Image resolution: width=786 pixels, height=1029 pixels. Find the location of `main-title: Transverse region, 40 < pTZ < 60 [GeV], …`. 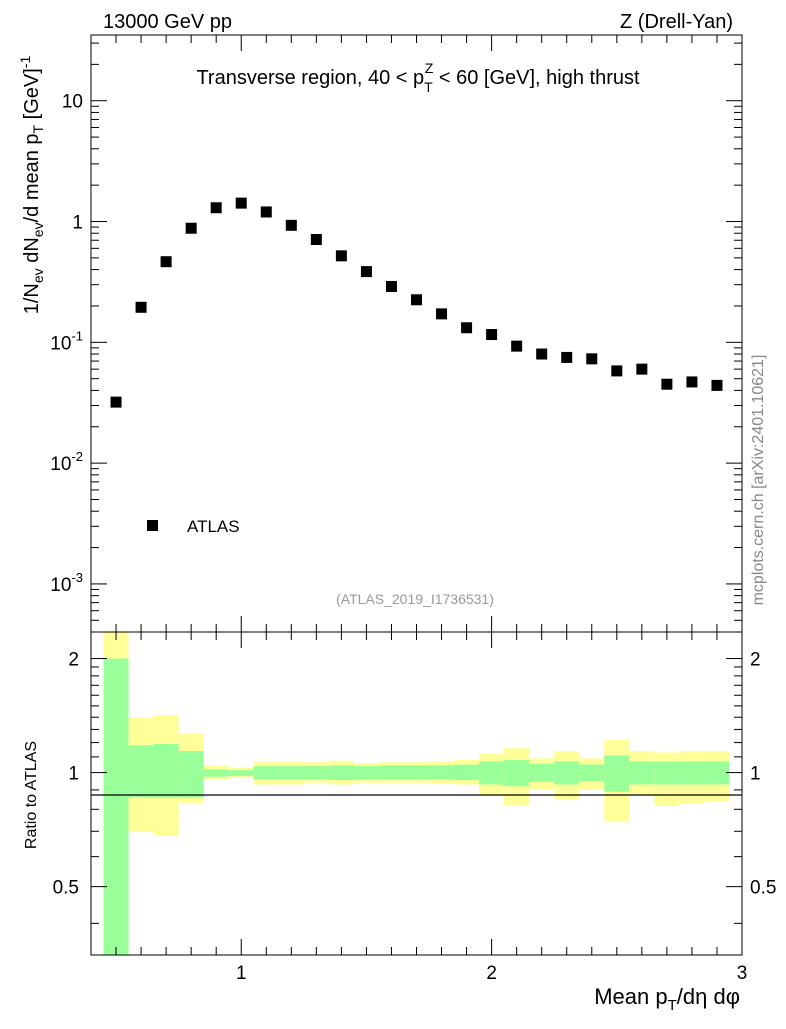

main-title: Transverse region, 40 < pTZ < 60 [GeV], … is located at coordinates (418, 77).